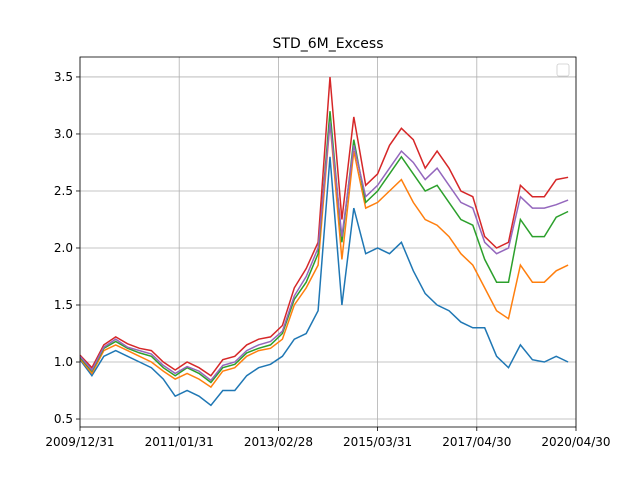 This screenshot has height=480, width=640. Describe the element at coordinates (377, 442) in the screenshot. I see `x-tick-label: 2015/03/31` at that location.